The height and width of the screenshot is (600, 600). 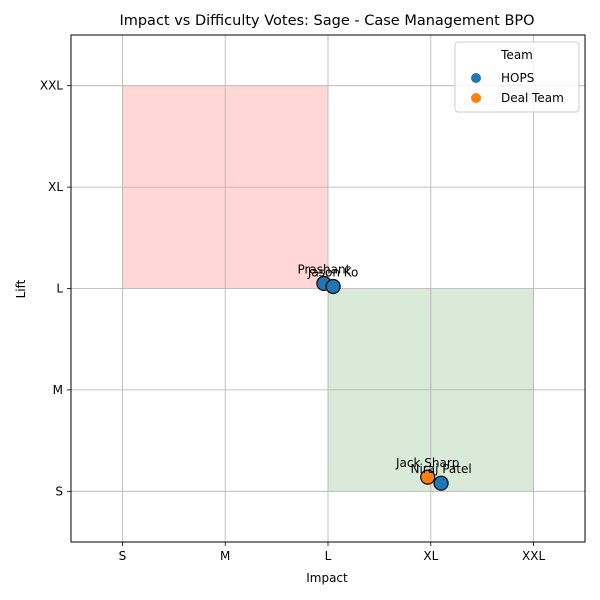 I want to click on x-tick-label: XL, so click(x=430, y=556).